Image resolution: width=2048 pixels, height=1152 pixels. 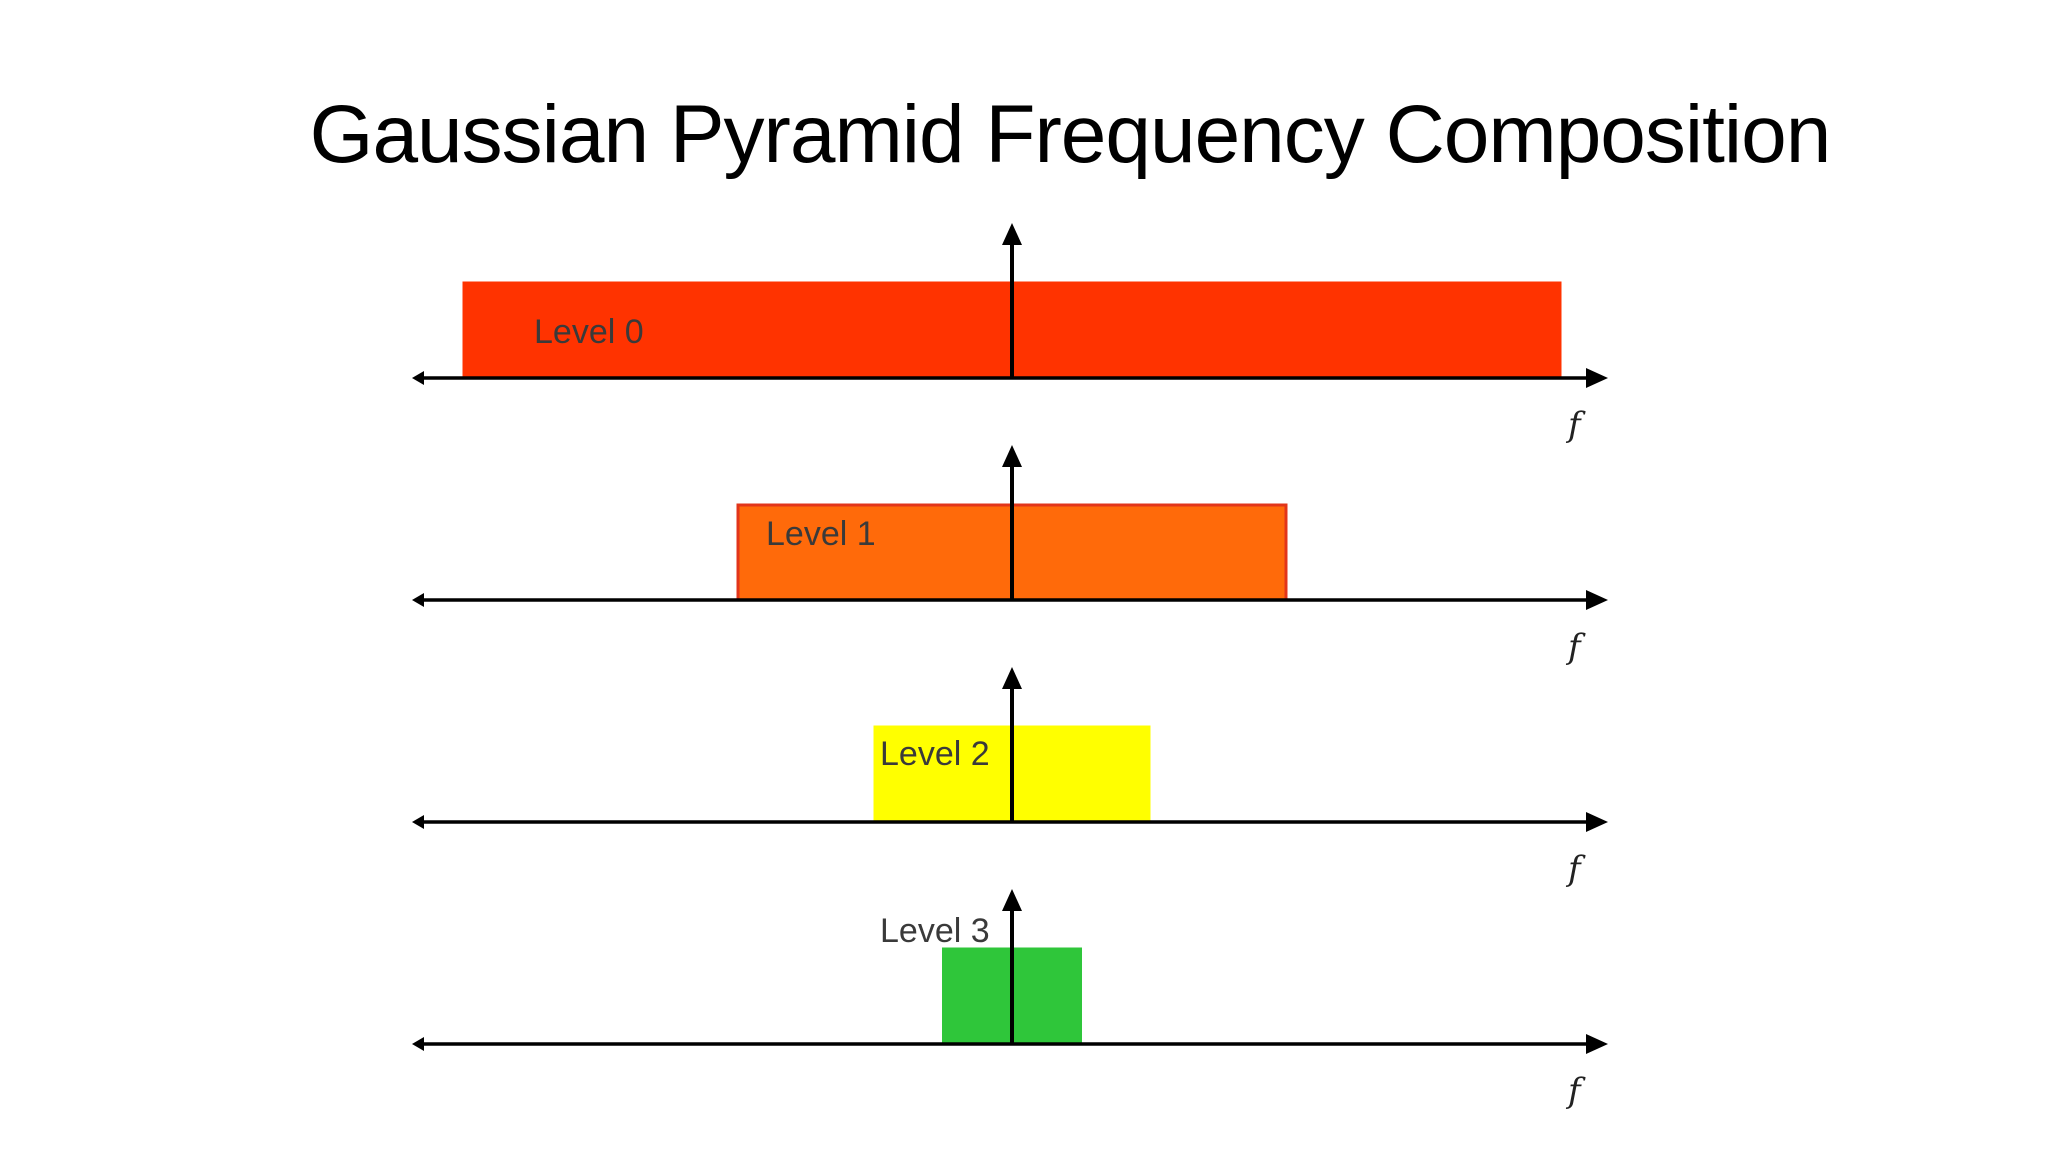 I want to click on level-3-label: Level 3, so click(x=935, y=931).